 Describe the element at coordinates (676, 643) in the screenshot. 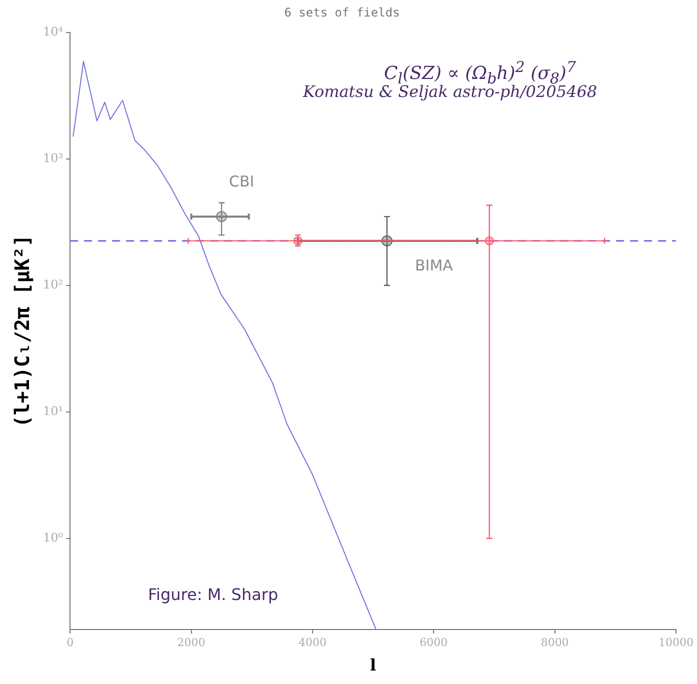

I see `x-tick-label: 10000` at that location.